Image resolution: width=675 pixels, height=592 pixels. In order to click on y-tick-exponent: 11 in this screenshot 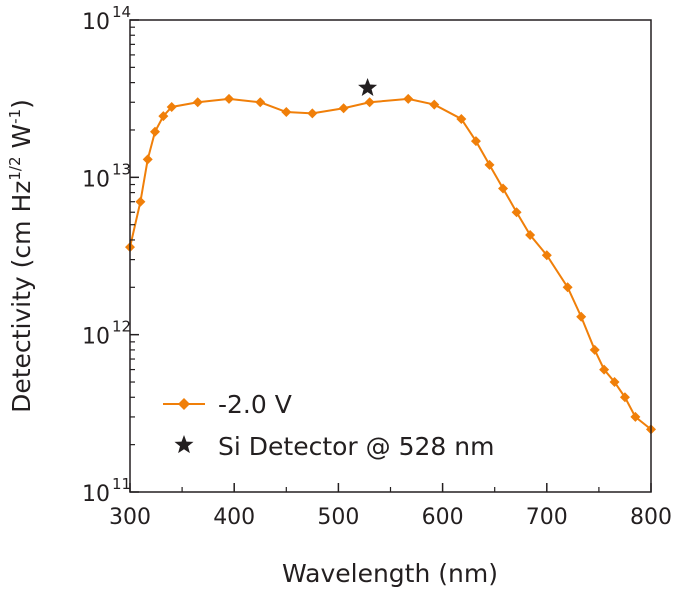, I will do `click(121, 484)`.